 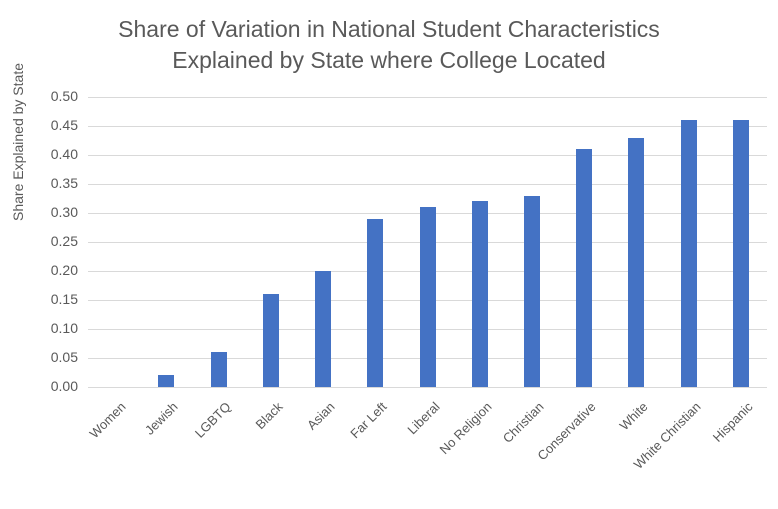 I want to click on bar-conservative, so click(x=584, y=268).